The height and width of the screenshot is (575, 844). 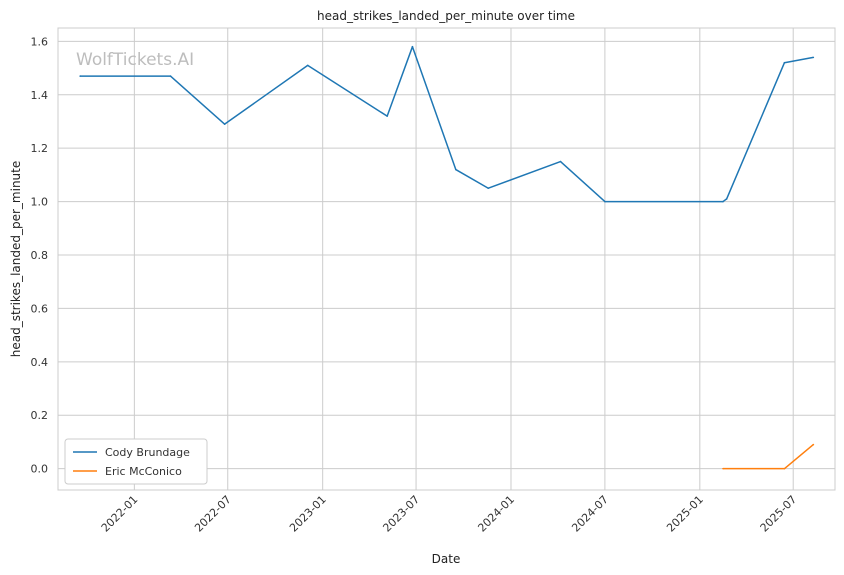 What do you see at coordinates (685, 514) in the screenshot?
I see `x-tick-label: 2025-01` at bounding box center [685, 514].